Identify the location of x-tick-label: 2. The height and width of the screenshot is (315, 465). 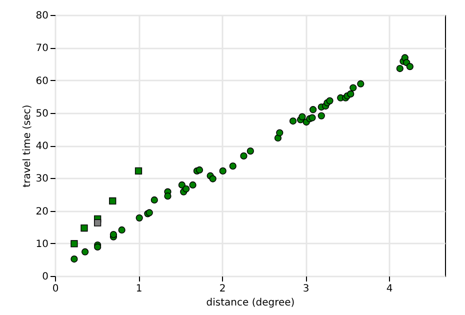
(222, 289).